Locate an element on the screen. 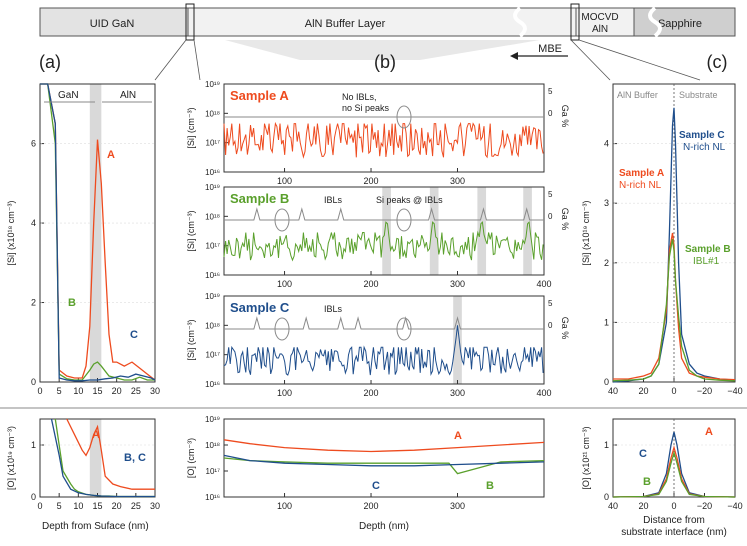  plot-frame-c_o is located at coordinates (674, 458).